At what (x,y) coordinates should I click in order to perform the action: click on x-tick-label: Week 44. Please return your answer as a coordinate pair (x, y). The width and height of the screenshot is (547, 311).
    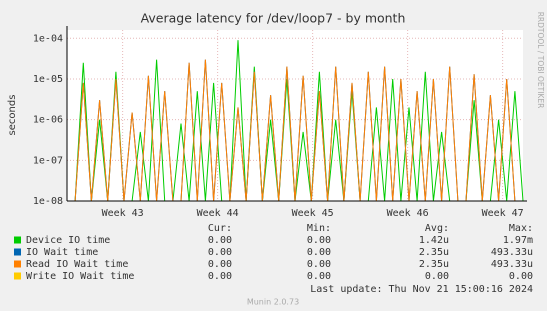
    Looking at the image, I should click on (218, 213).